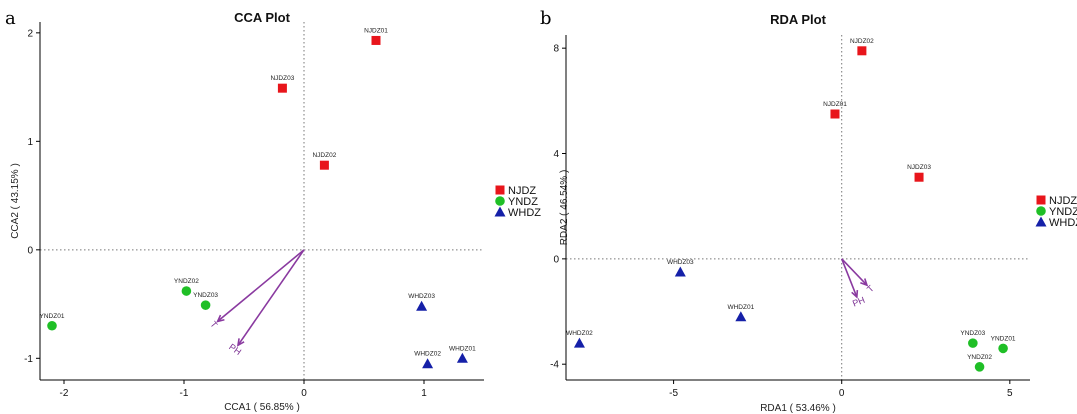  I want to click on panel-label: b, so click(546, 18).